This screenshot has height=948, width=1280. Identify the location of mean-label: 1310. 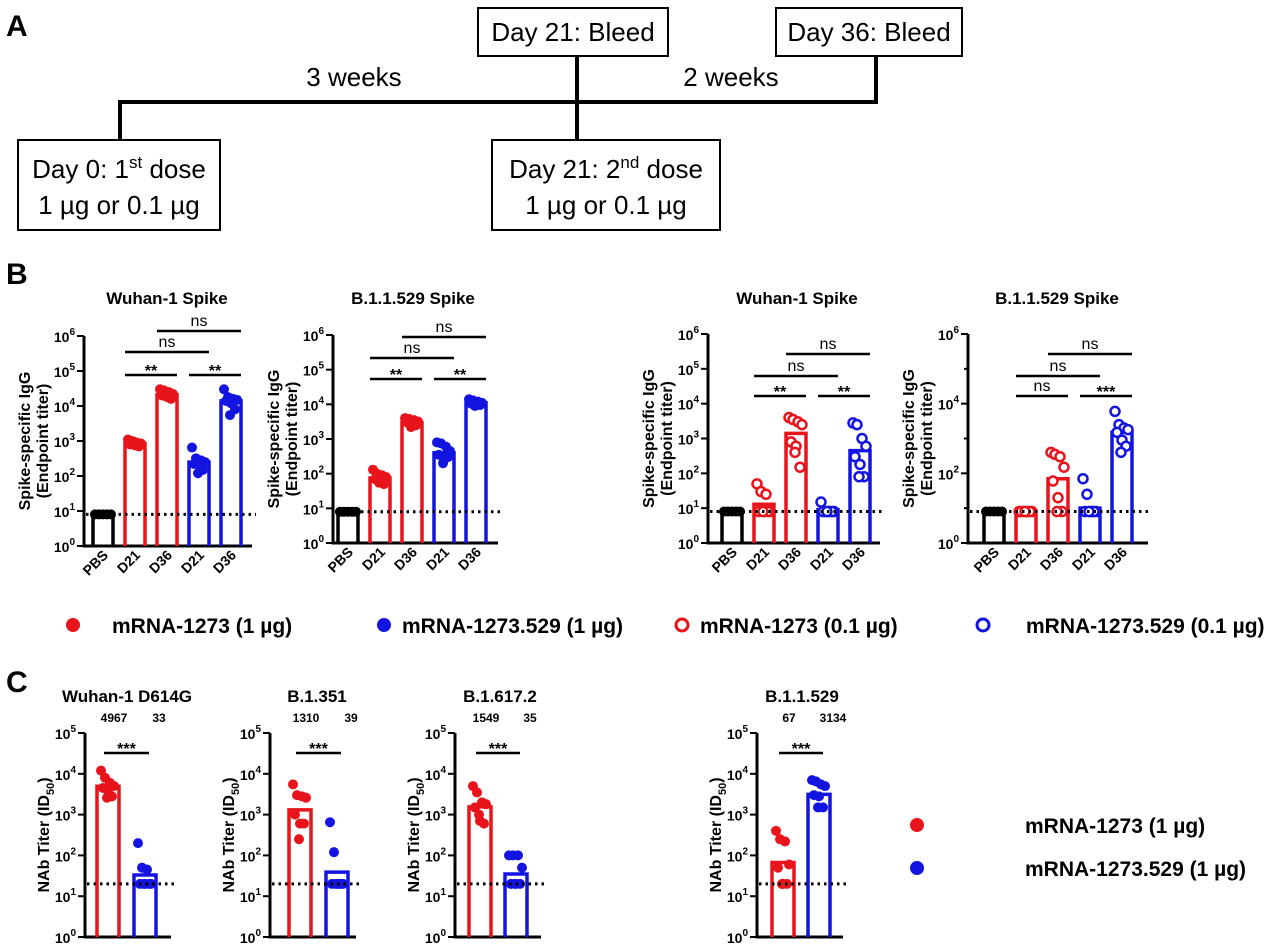
(306, 718).